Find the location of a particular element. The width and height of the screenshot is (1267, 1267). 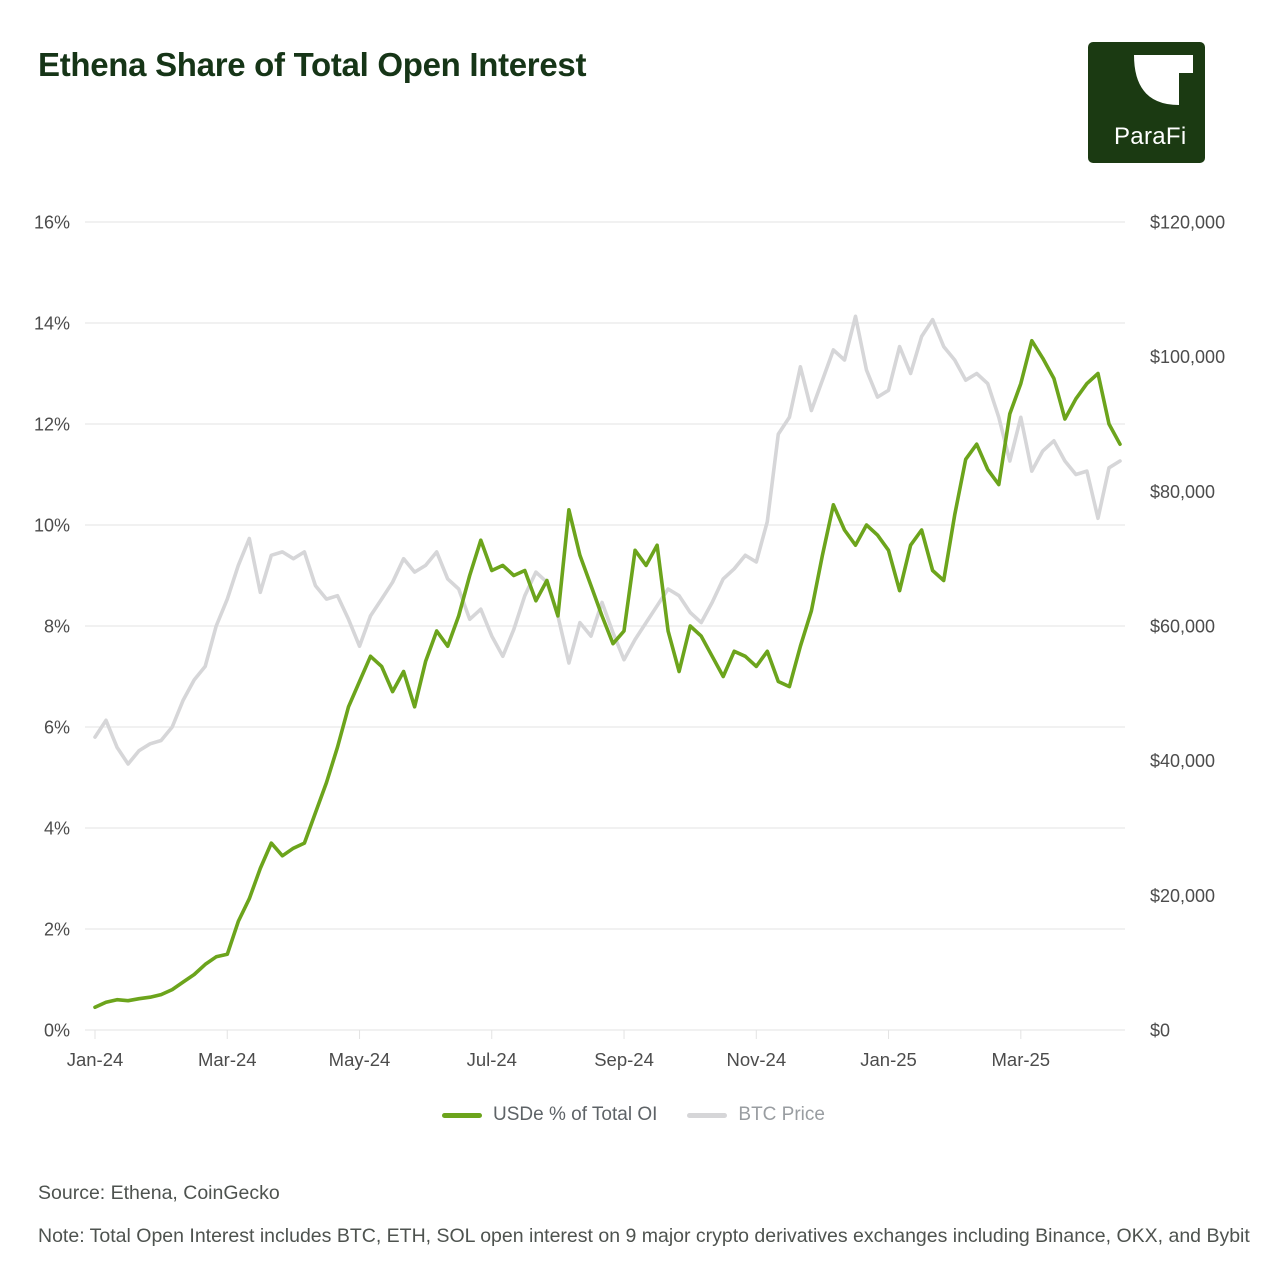

right-axis-tick-label: $100,000 is located at coordinates (1187, 357).